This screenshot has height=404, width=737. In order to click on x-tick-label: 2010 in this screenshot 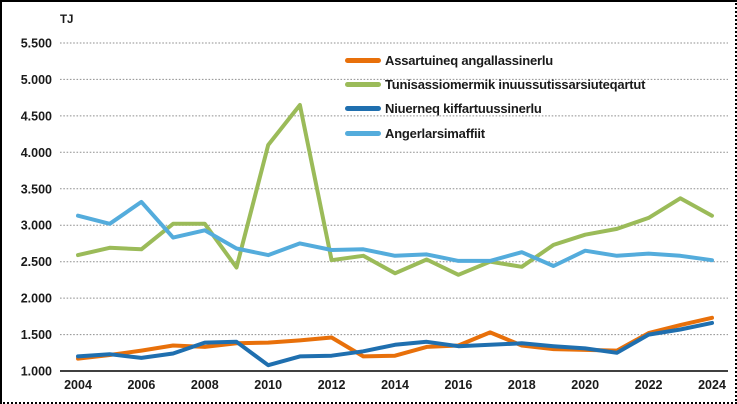, I will do `click(268, 385)`.